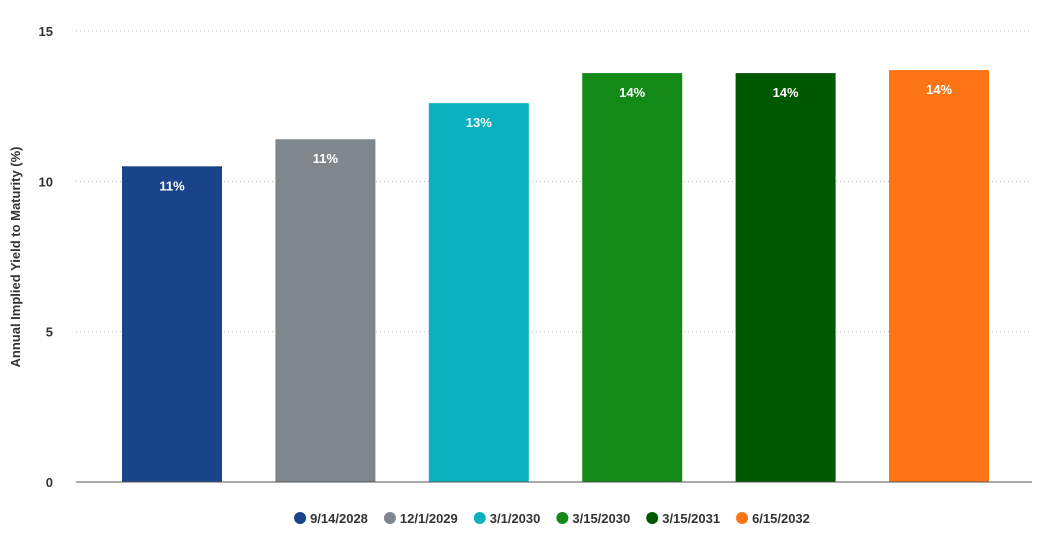 This screenshot has width=1044, height=540. I want to click on y-tick-label: 5, so click(49, 332).